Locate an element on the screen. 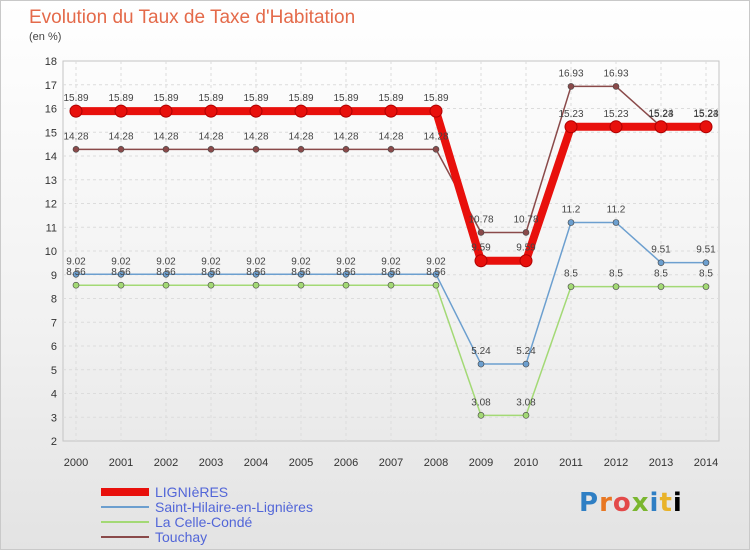  data-label: 5.24 is located at coordinates (481, 351).